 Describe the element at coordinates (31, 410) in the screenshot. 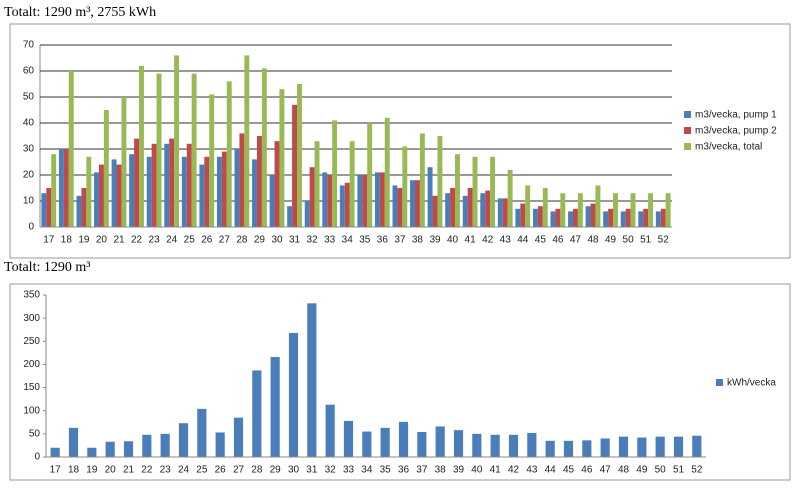

I see `y-tick-label: 100` at that location.